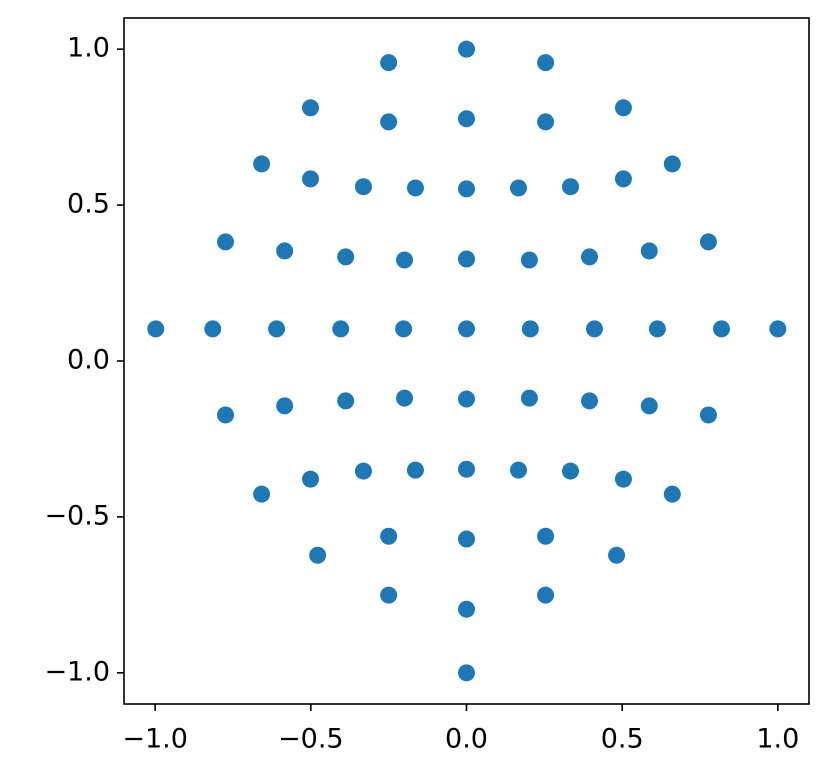 The image size is (829, 776). Describe the element at coordinates (155, 739) in the screenshot. I see `x-tick-label: −1.0` at that location.